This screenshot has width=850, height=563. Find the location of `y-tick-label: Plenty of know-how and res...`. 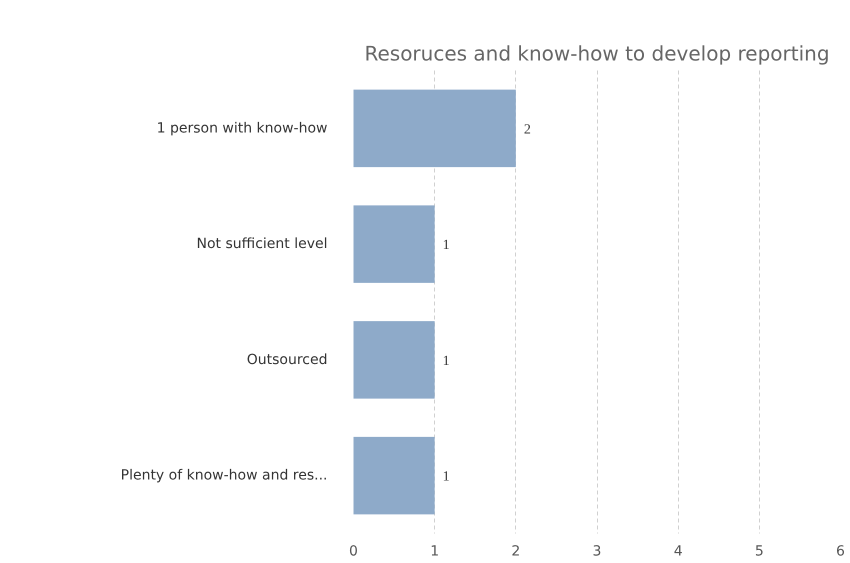

y-tick-label: Plenty of know-how and res... is located at coordinates (224, 476).